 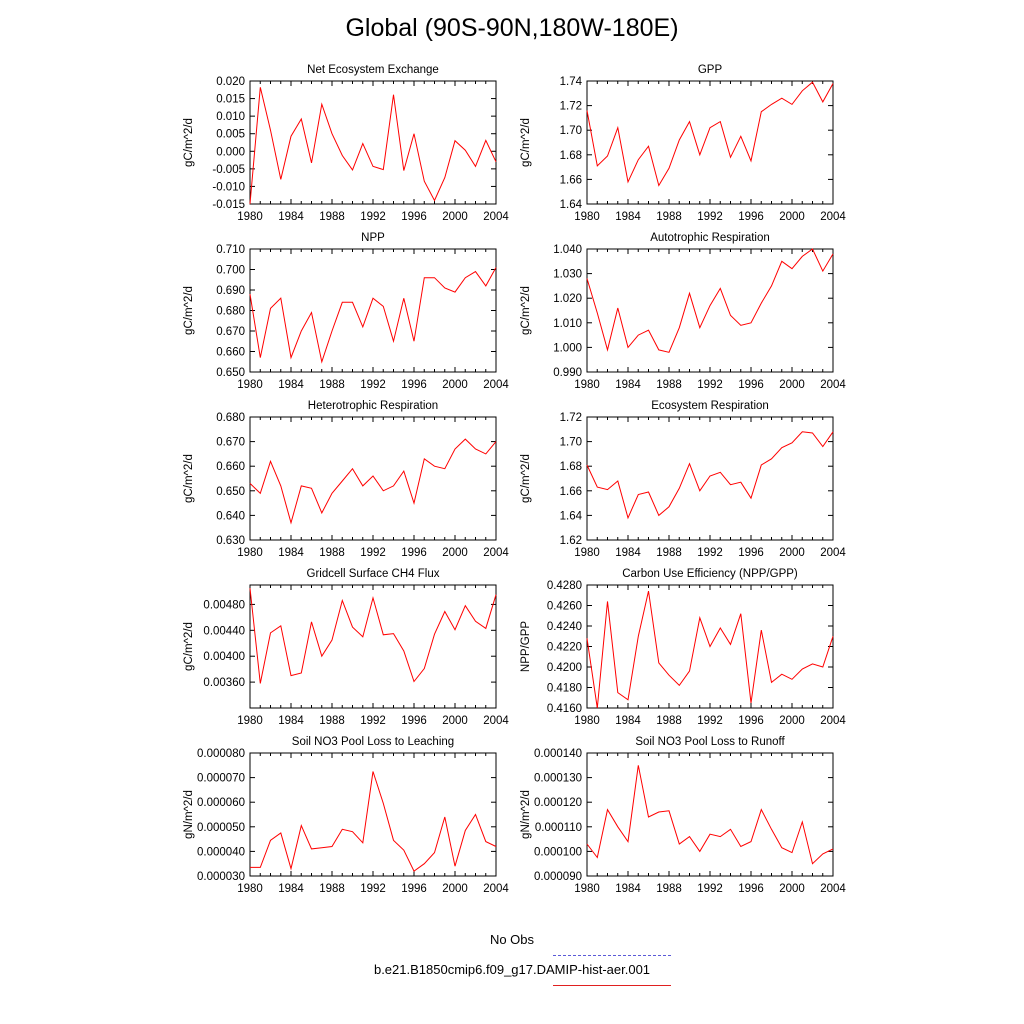 I want to click on y-tick-label: 0.020, so click(x=230, y=82).